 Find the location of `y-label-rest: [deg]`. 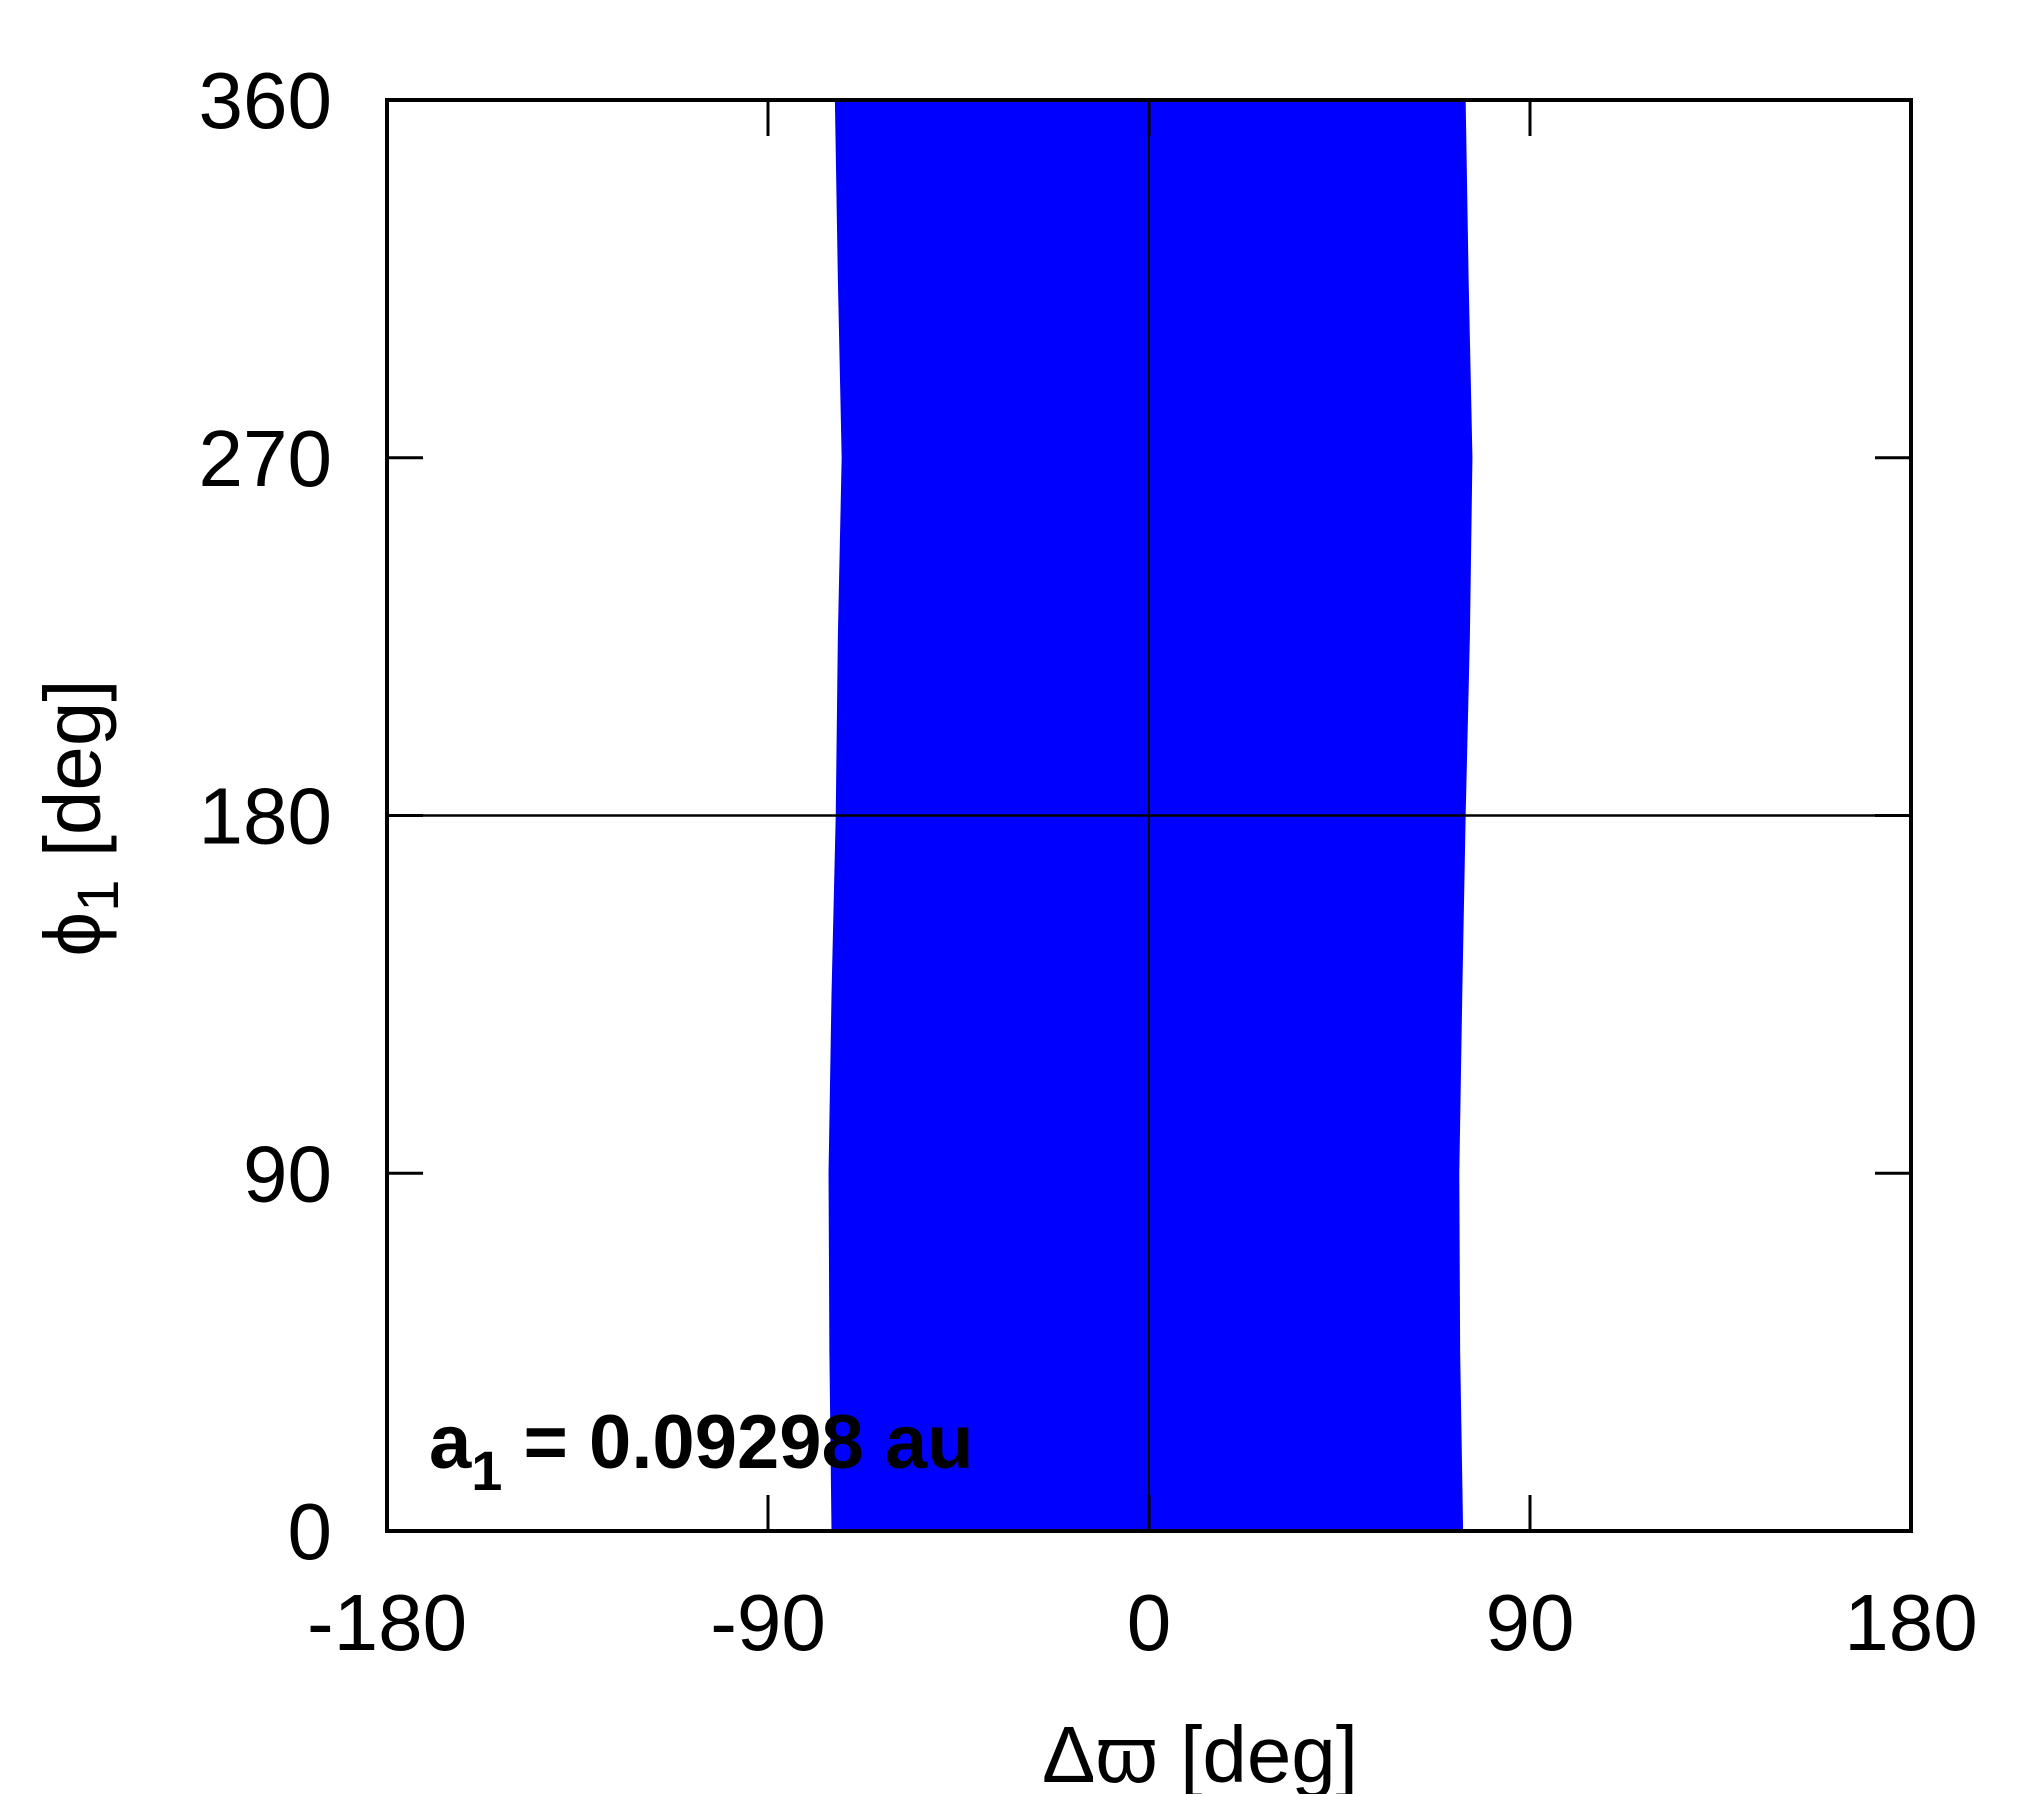

y-label-rest: [deg] is located at coordinates (72, 779).